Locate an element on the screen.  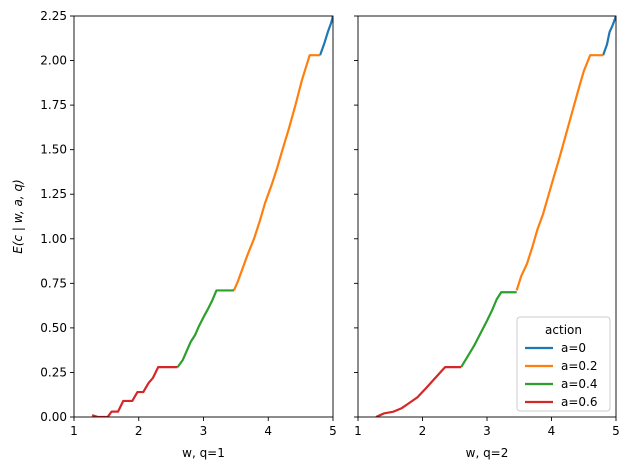
y-tick-label: 1.50 is located at coordinates (53, 150).